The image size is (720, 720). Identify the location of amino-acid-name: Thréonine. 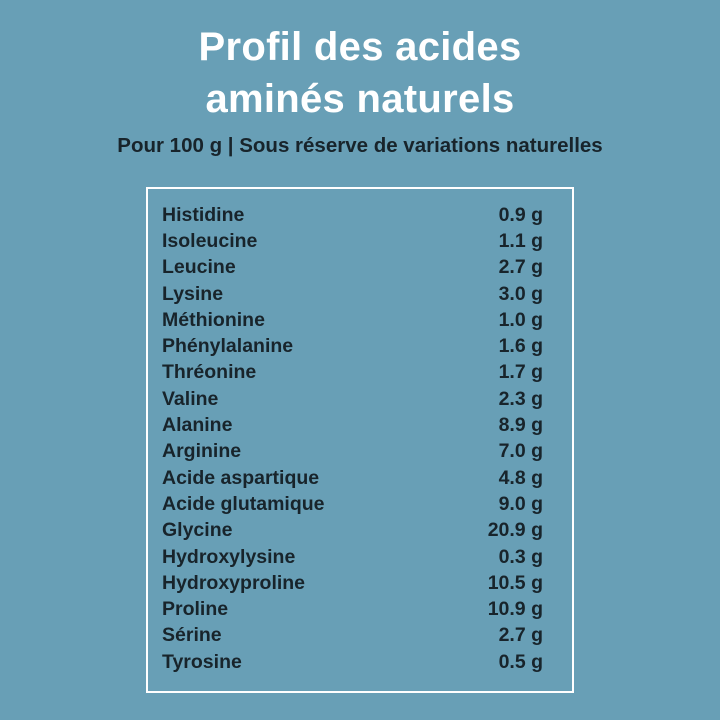
(209, 372).